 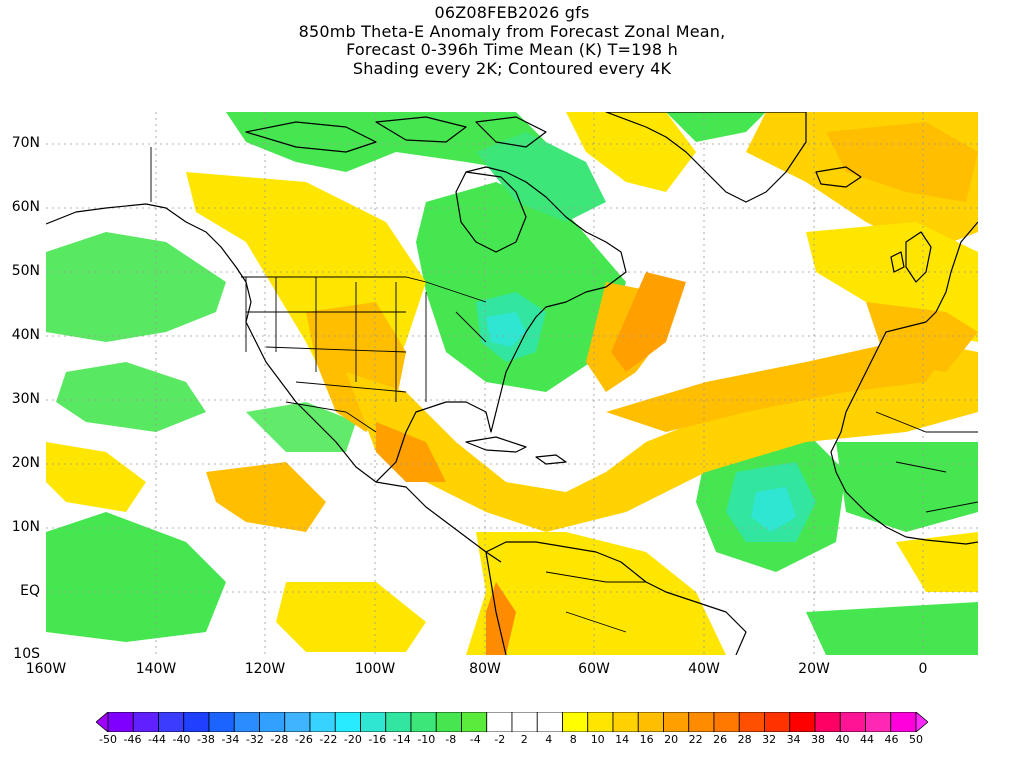 What do you see at coordinates (254, 739) in the screenshot?
I see `colorbar-tick-label: -32` at bounding box center [254, 739].